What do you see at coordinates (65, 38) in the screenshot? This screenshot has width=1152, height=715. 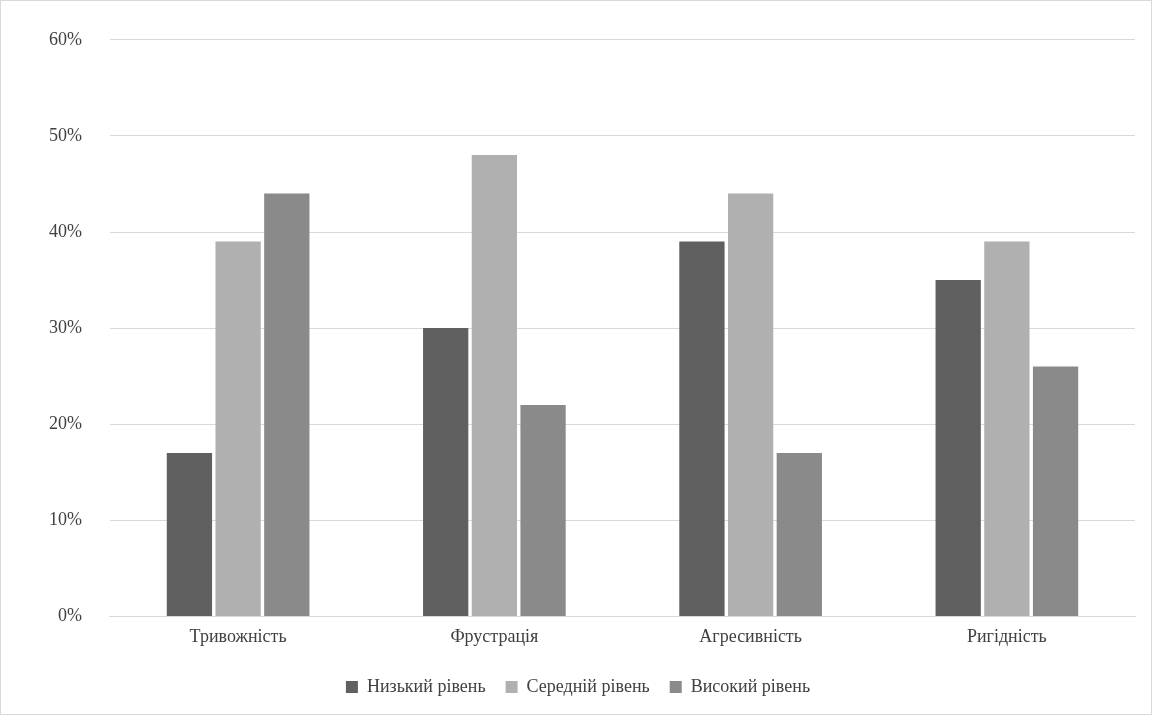 I see `y-tick-label: 60%` at bounding box center [65, 38].